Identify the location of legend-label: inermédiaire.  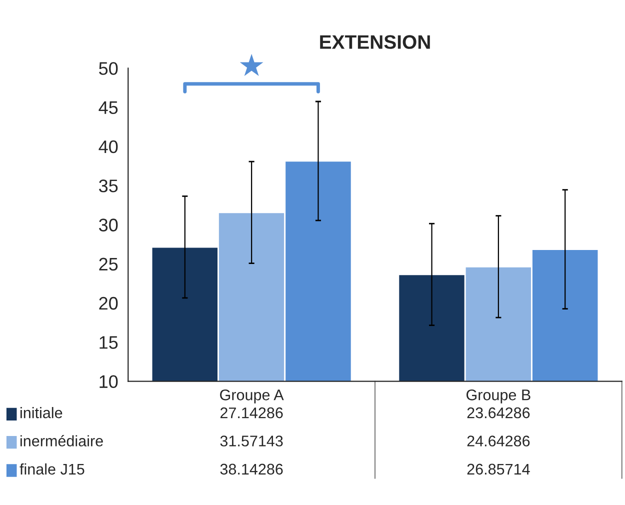
(61, 440).